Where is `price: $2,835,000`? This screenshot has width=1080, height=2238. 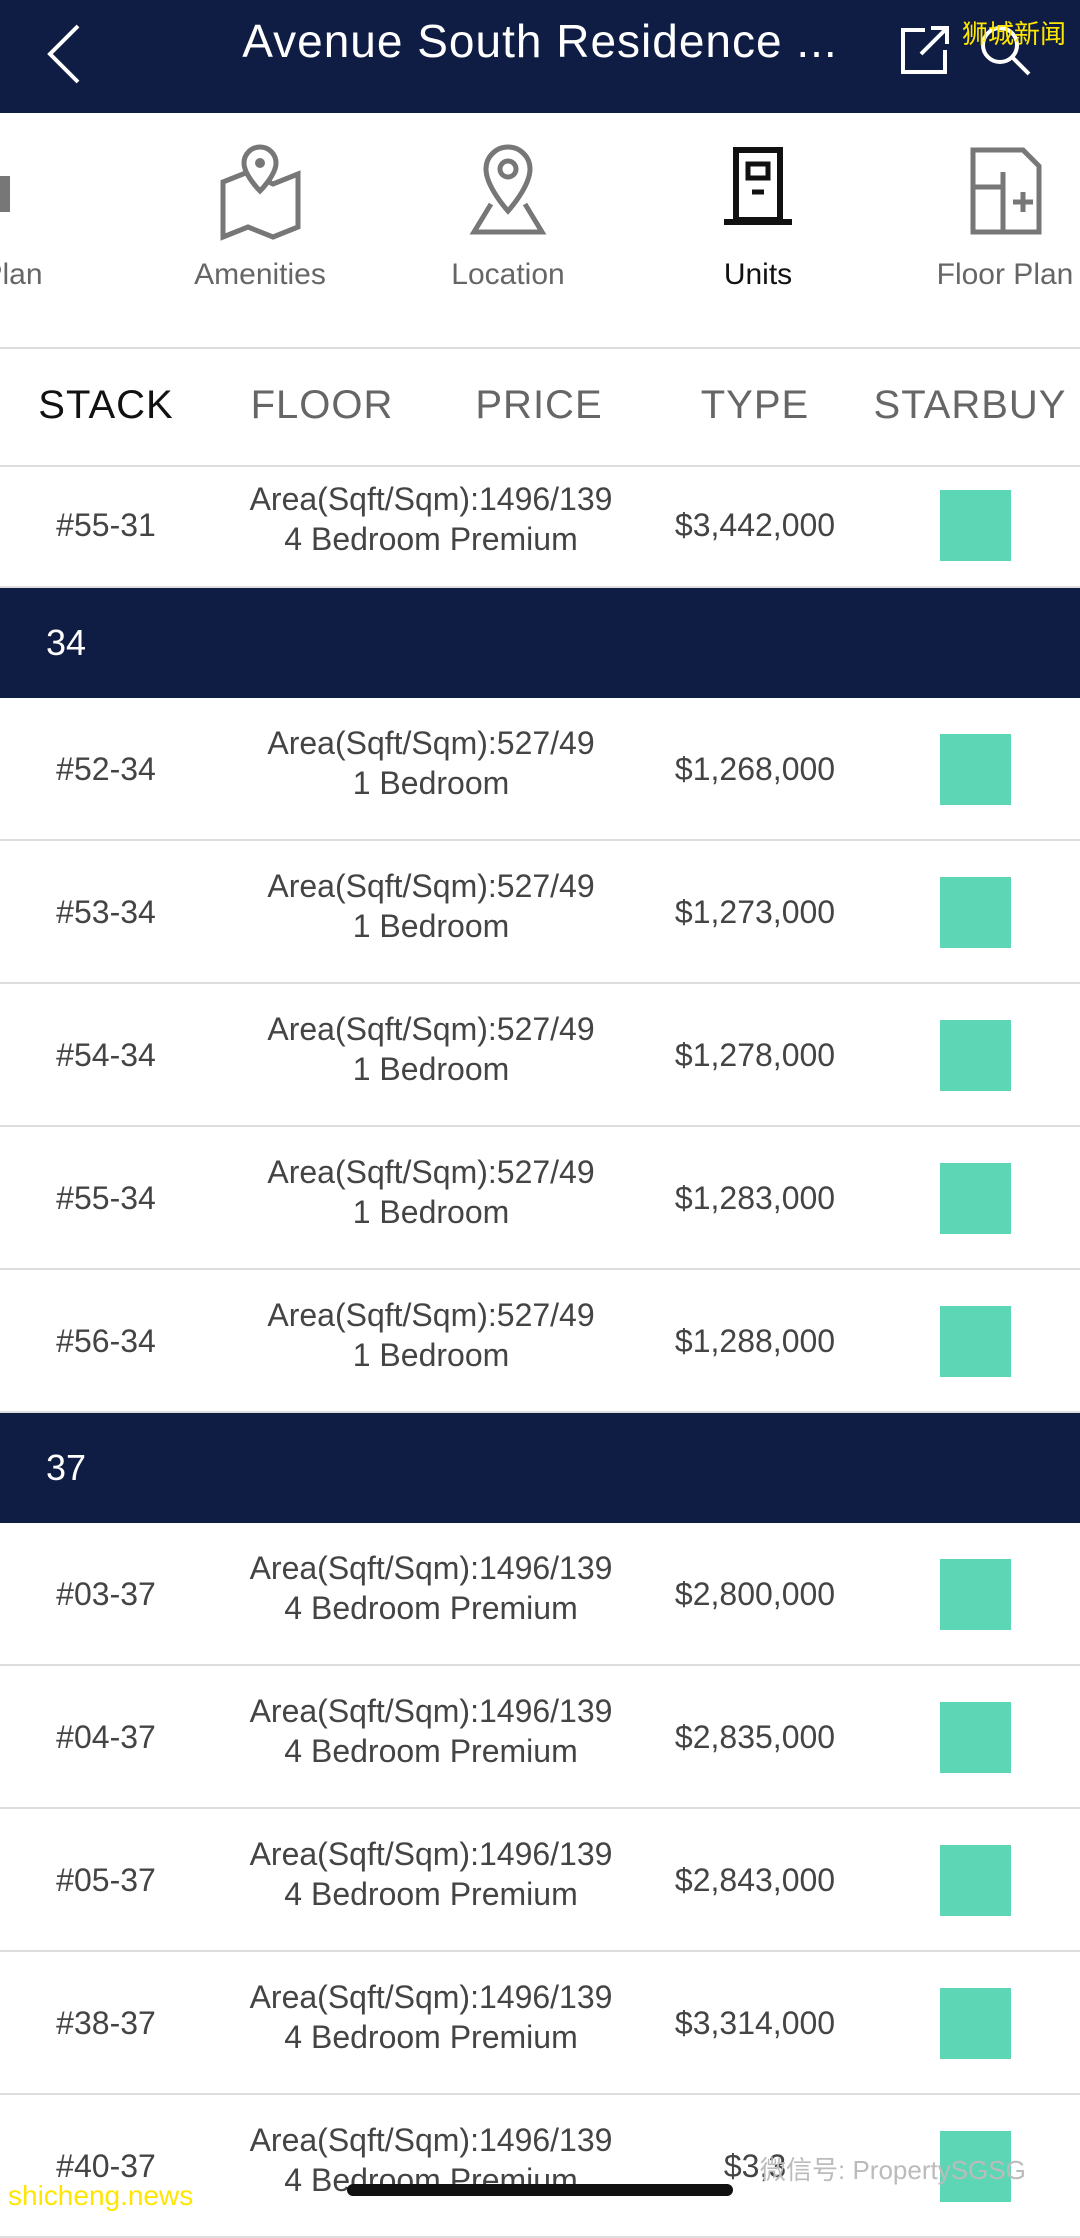
price: $2,835,000 is located at coordinates (755, 1736).